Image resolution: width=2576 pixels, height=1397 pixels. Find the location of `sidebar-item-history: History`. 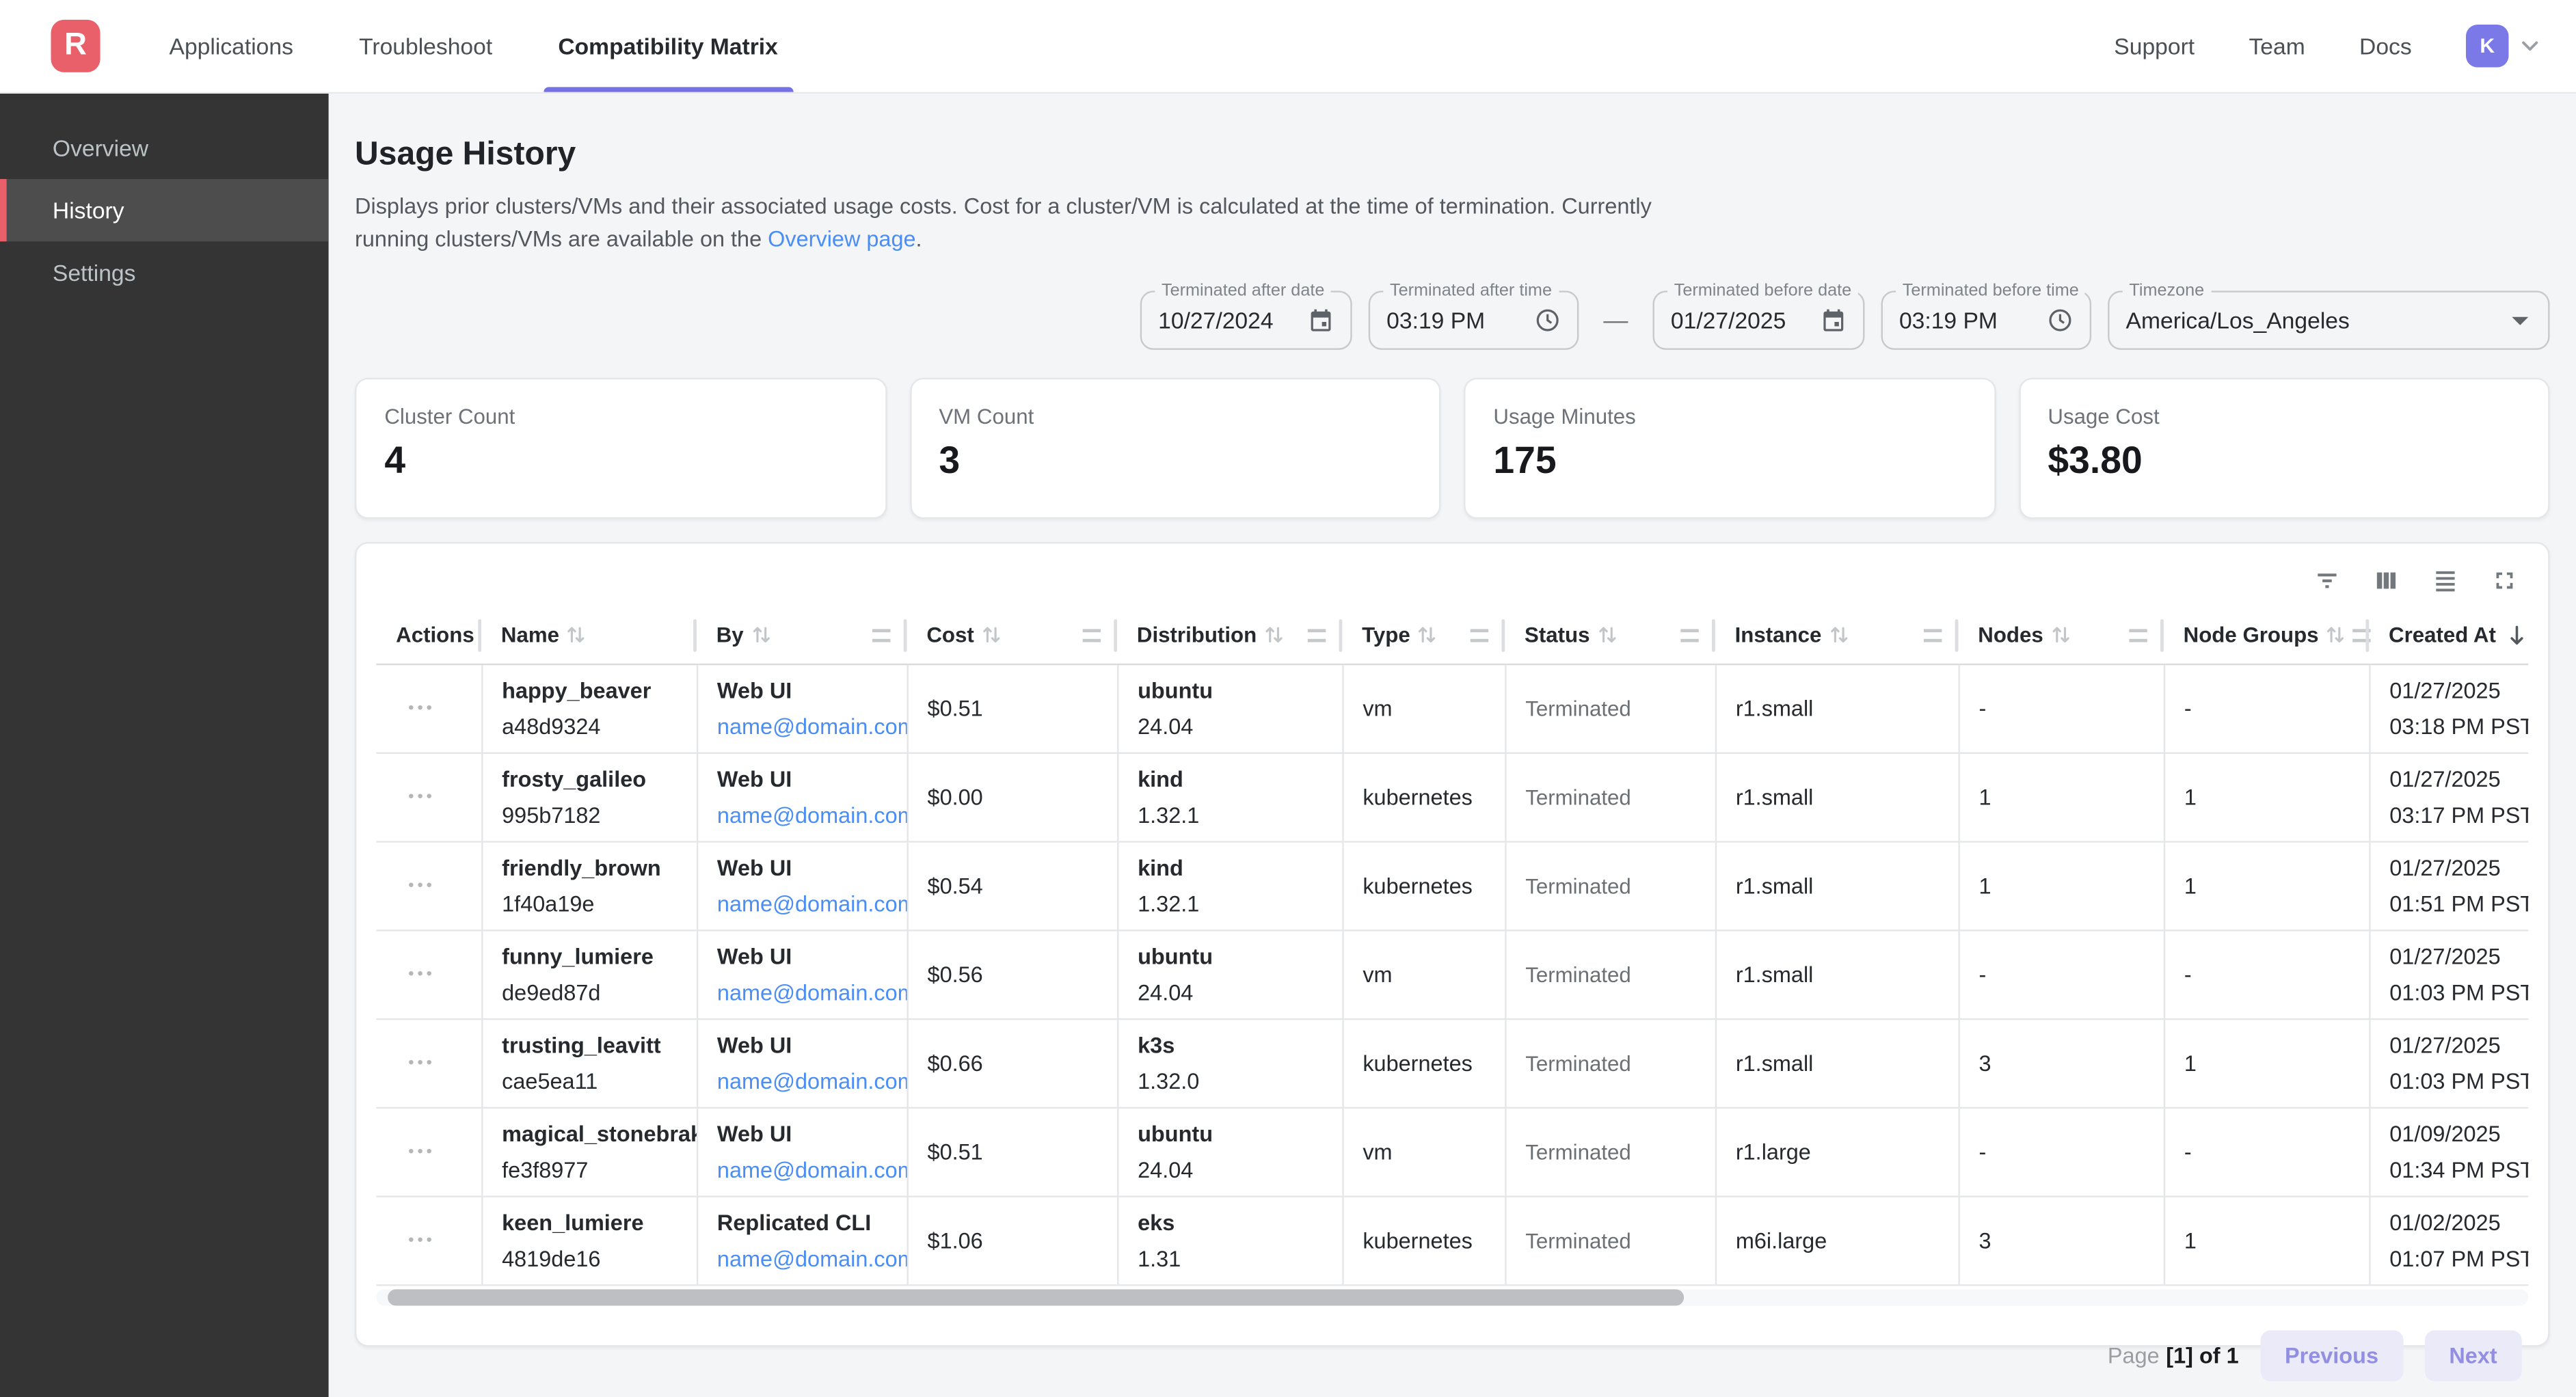

sidebar-item-history: History is located at coordinates (164, 210).